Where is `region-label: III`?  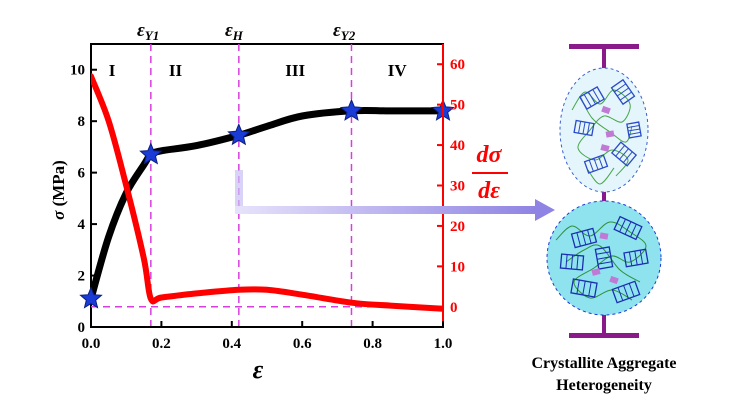
region-label: III is located at coordinates (295, 70).